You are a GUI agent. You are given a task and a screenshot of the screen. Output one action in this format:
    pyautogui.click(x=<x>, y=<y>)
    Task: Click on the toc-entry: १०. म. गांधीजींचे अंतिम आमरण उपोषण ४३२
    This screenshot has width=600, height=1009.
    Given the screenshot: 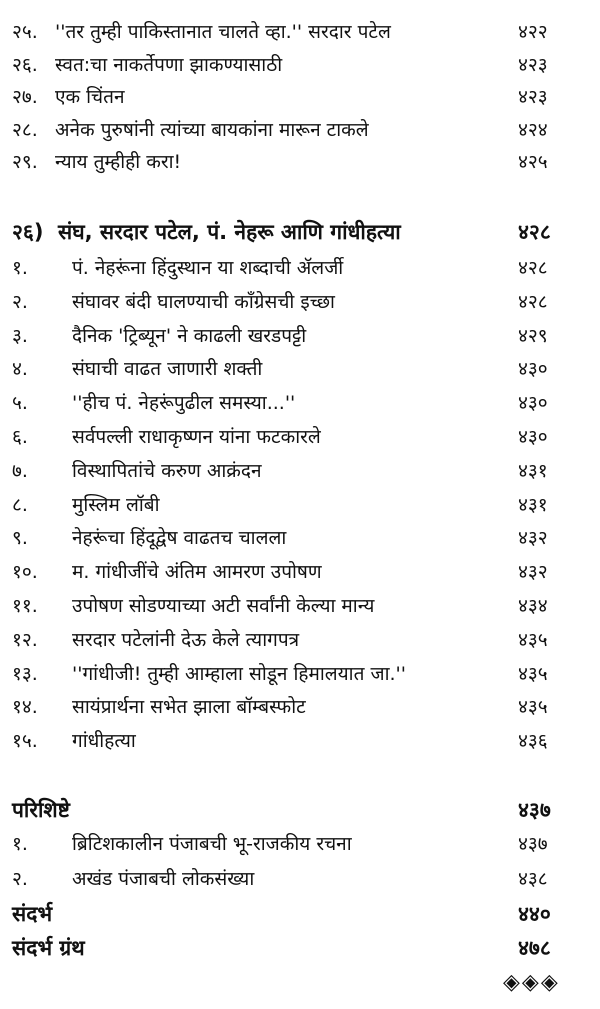 What is the action you would take?
    pyautogui.click(x=300, y=572)
    